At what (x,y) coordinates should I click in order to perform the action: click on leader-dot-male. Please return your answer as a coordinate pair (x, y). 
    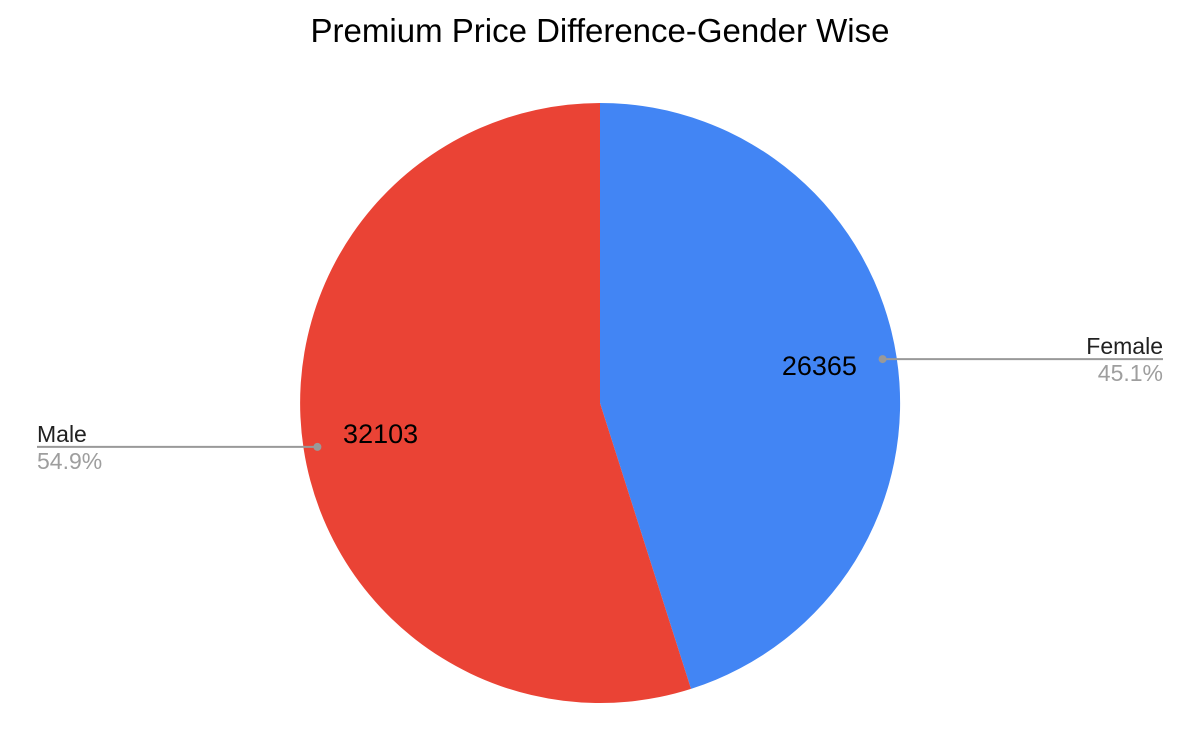
    Looking at the image, I should click on (317, 446).